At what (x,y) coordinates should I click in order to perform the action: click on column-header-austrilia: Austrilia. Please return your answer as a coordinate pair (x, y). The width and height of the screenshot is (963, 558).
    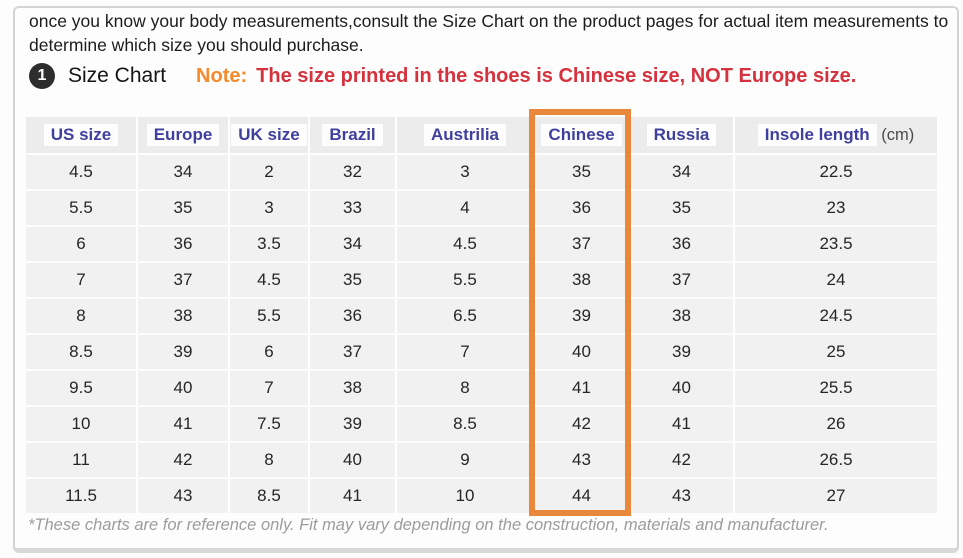
    Looking at the image, I should click on (464, 135).